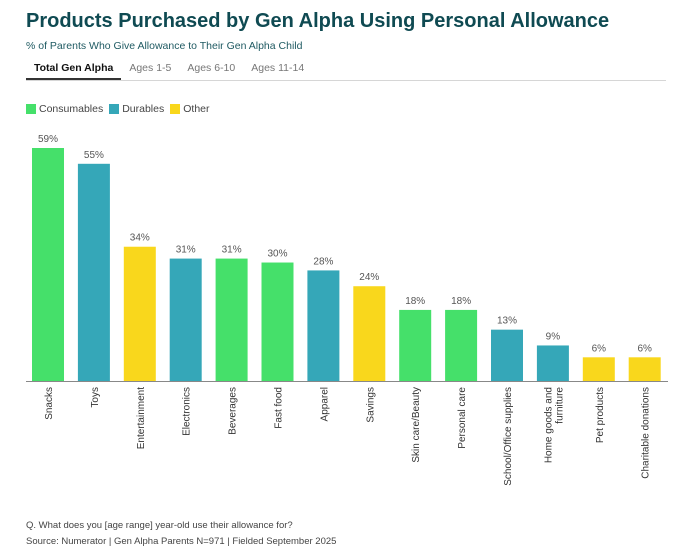  Describe the element at coordinates (416, 425) in the screenshot. I see `x-tick-label: Skin care/Beauty` at that location.